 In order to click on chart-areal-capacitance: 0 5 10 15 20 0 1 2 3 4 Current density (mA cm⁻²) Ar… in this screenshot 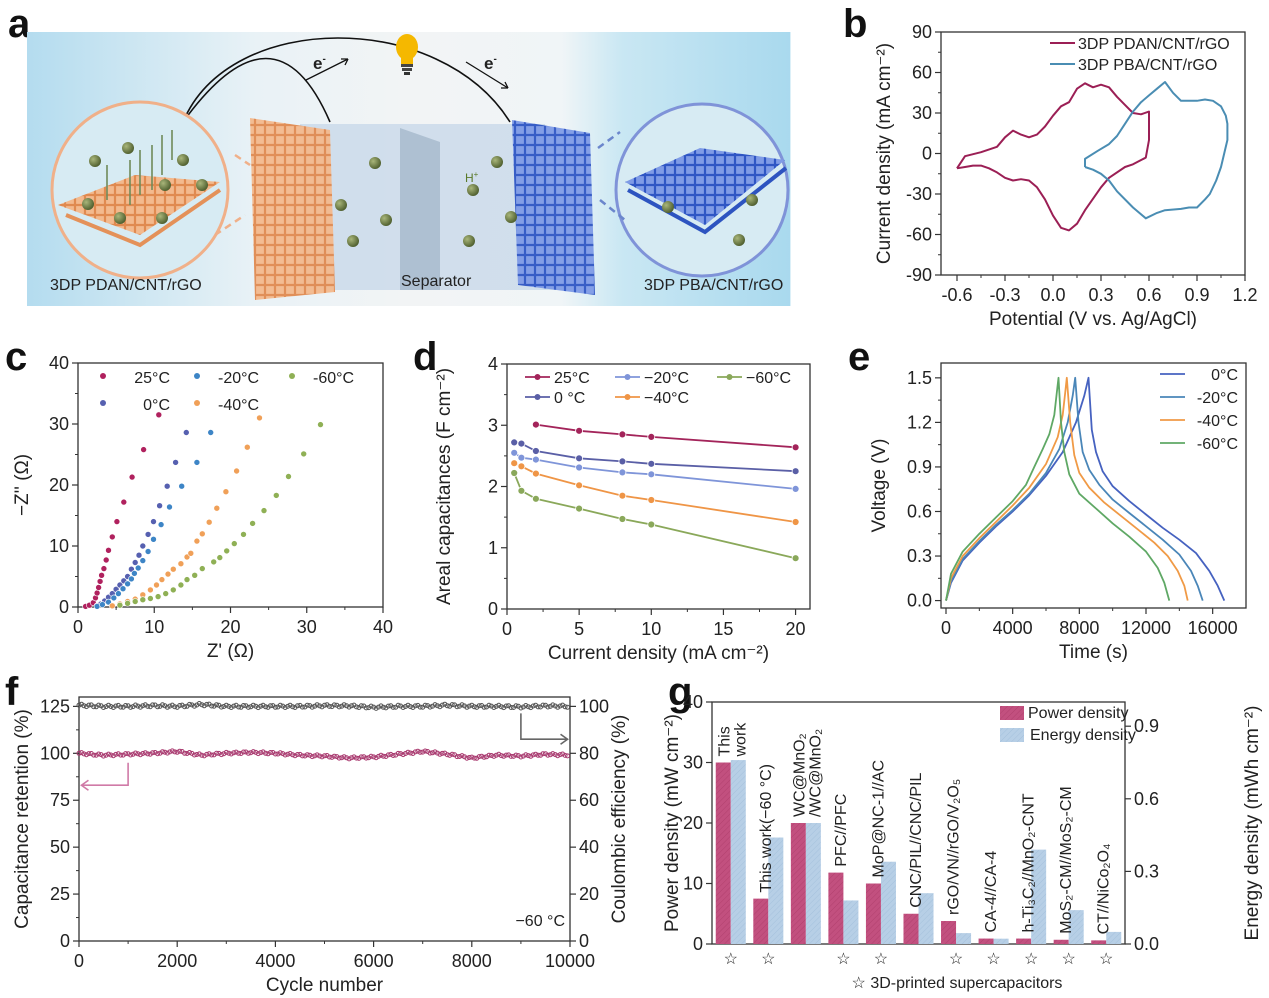, I will do `click(622, 509)`.